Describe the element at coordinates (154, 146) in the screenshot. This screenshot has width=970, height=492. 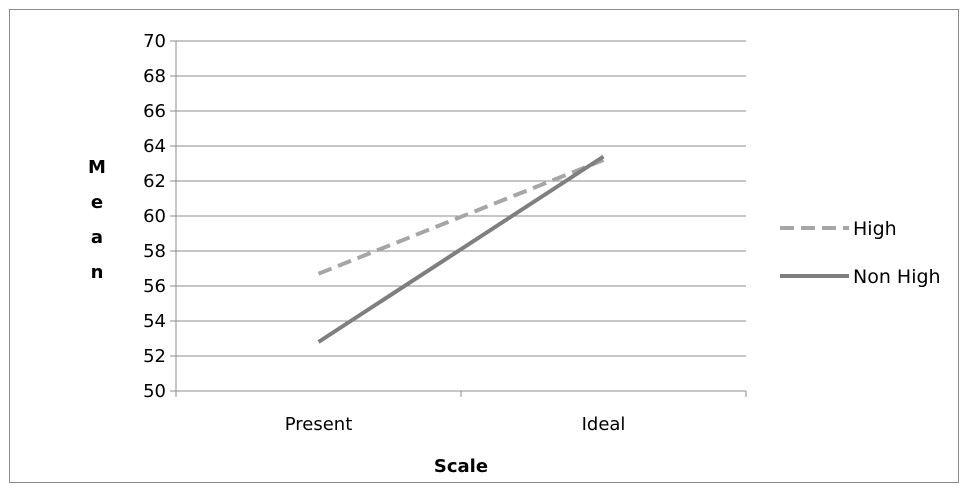
I see `y-tick-label: 64` at that location.